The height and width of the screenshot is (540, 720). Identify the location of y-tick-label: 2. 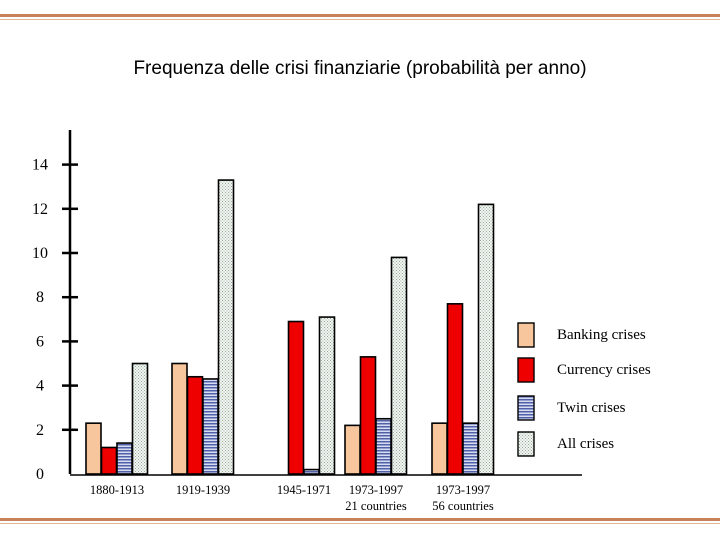
(40, 430).